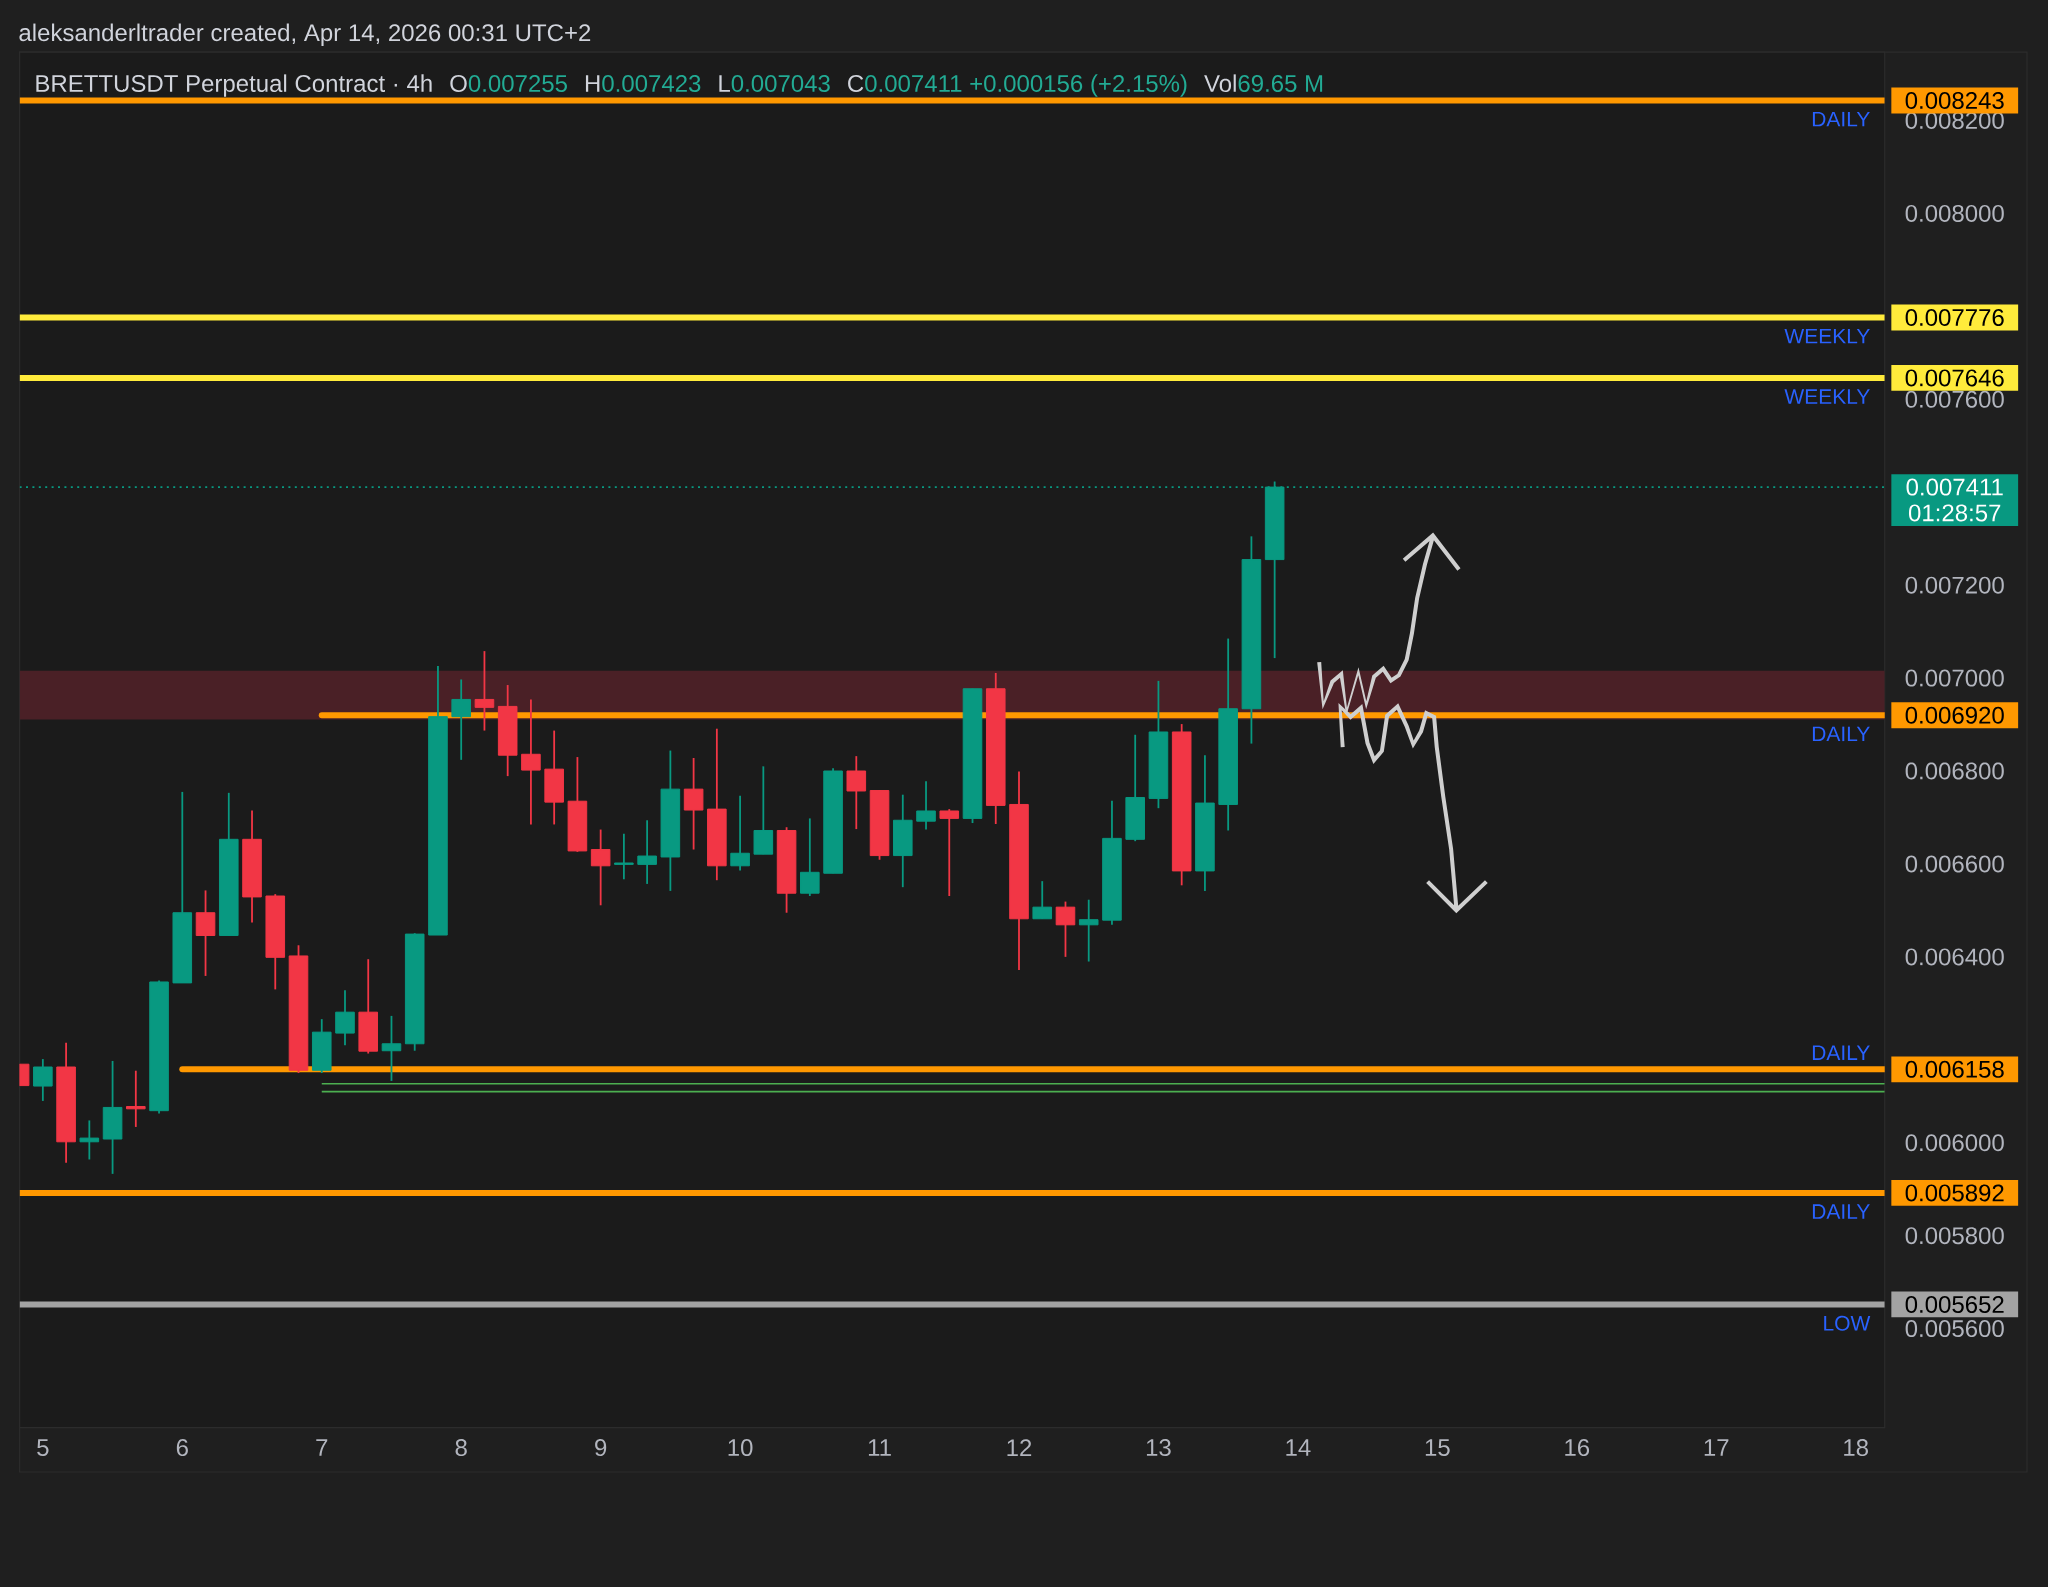 Image resolution: width=2048 pixels, height=1587 pixels. I want to click on y-tick-label: 0.007776, so click(1954, 317).